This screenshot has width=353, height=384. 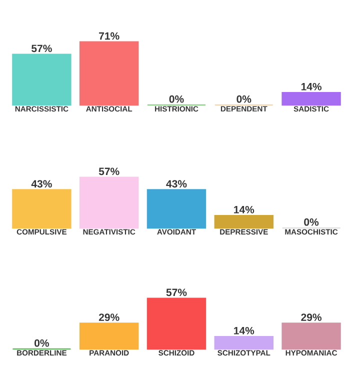 What do you see at coordinates (109, 36) in the screenshot?
I see `data-label: 71%` at bounding box center [109, 36].